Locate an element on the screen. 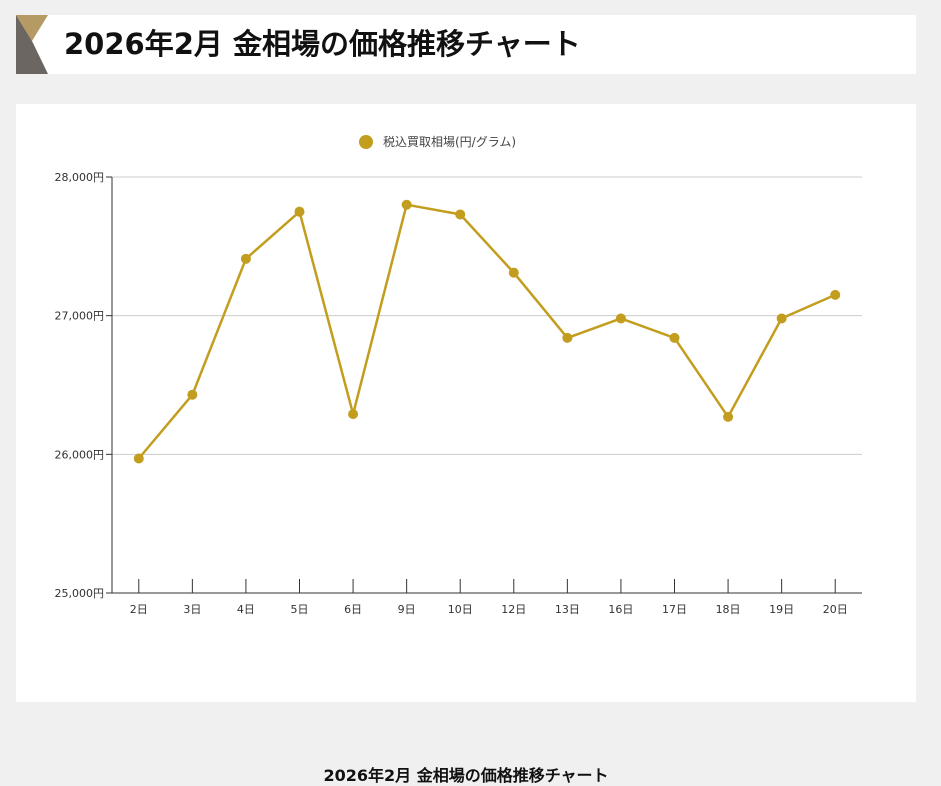  y-tick-label: 25,000円 is located at coordinates (80, 593).